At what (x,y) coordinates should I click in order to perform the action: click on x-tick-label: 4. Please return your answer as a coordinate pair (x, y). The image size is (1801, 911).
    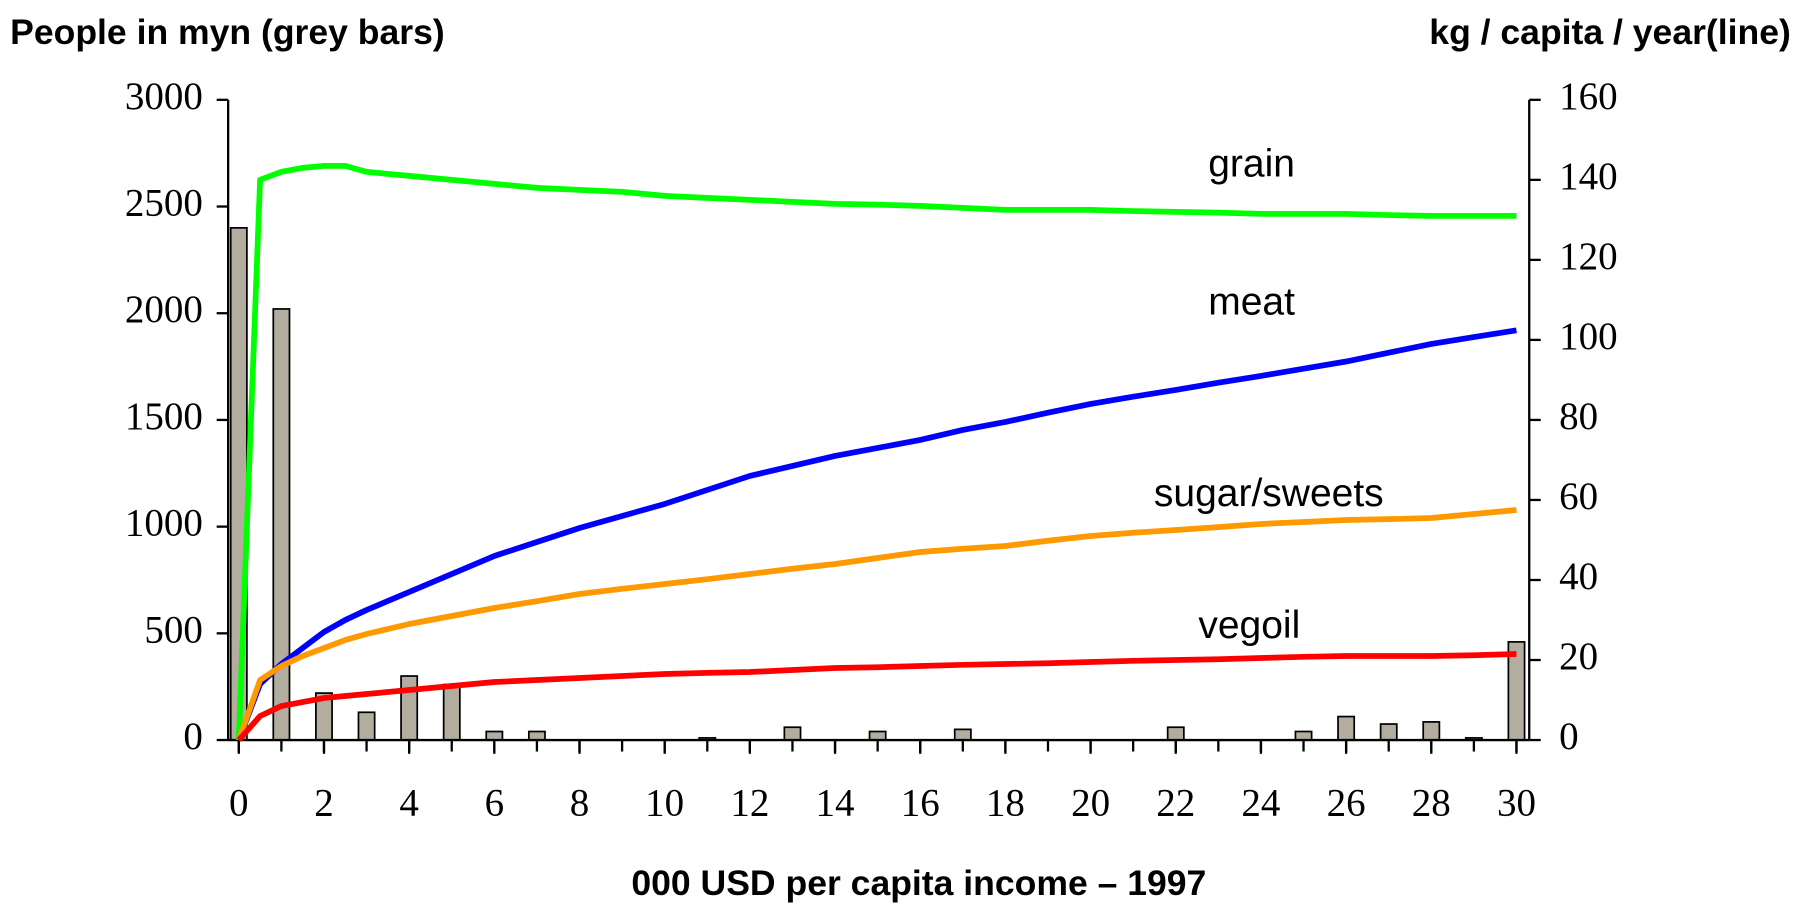
    Looking at the image, I should click on (409, 803).